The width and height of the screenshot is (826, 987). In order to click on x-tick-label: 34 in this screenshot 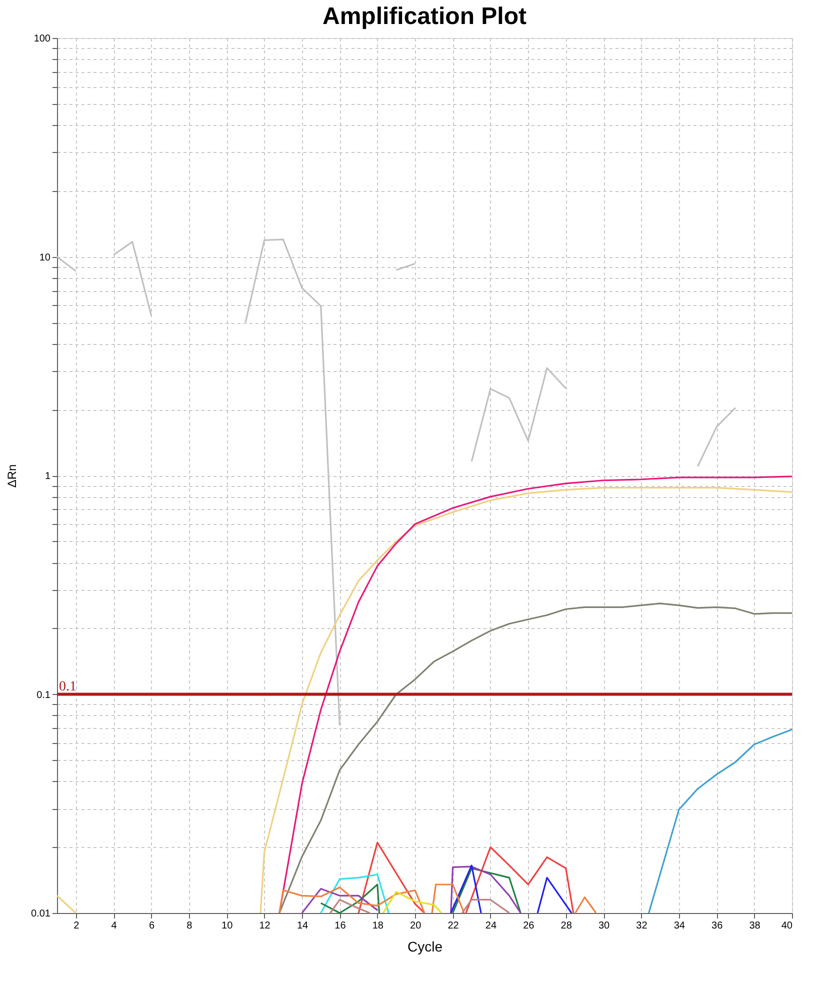, I will do `click(680, 926)`.